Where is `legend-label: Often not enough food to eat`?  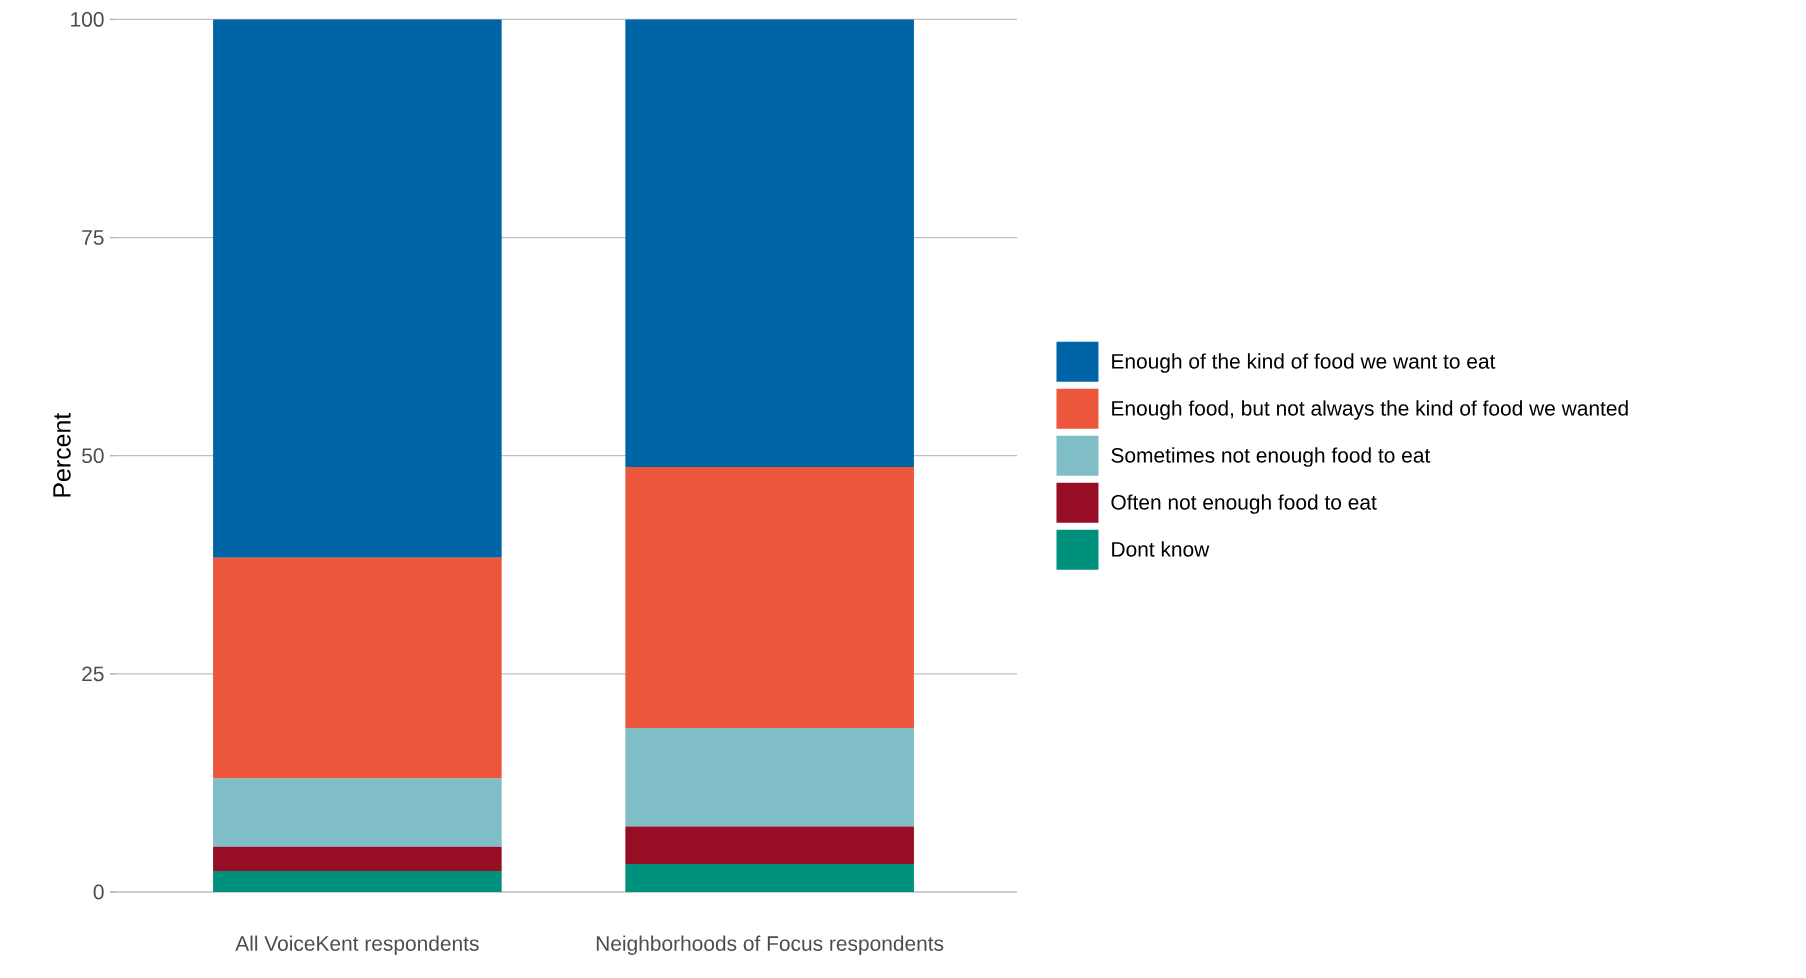
legend-label: Often not enough food to eat is located at coordinates (1244, 504).